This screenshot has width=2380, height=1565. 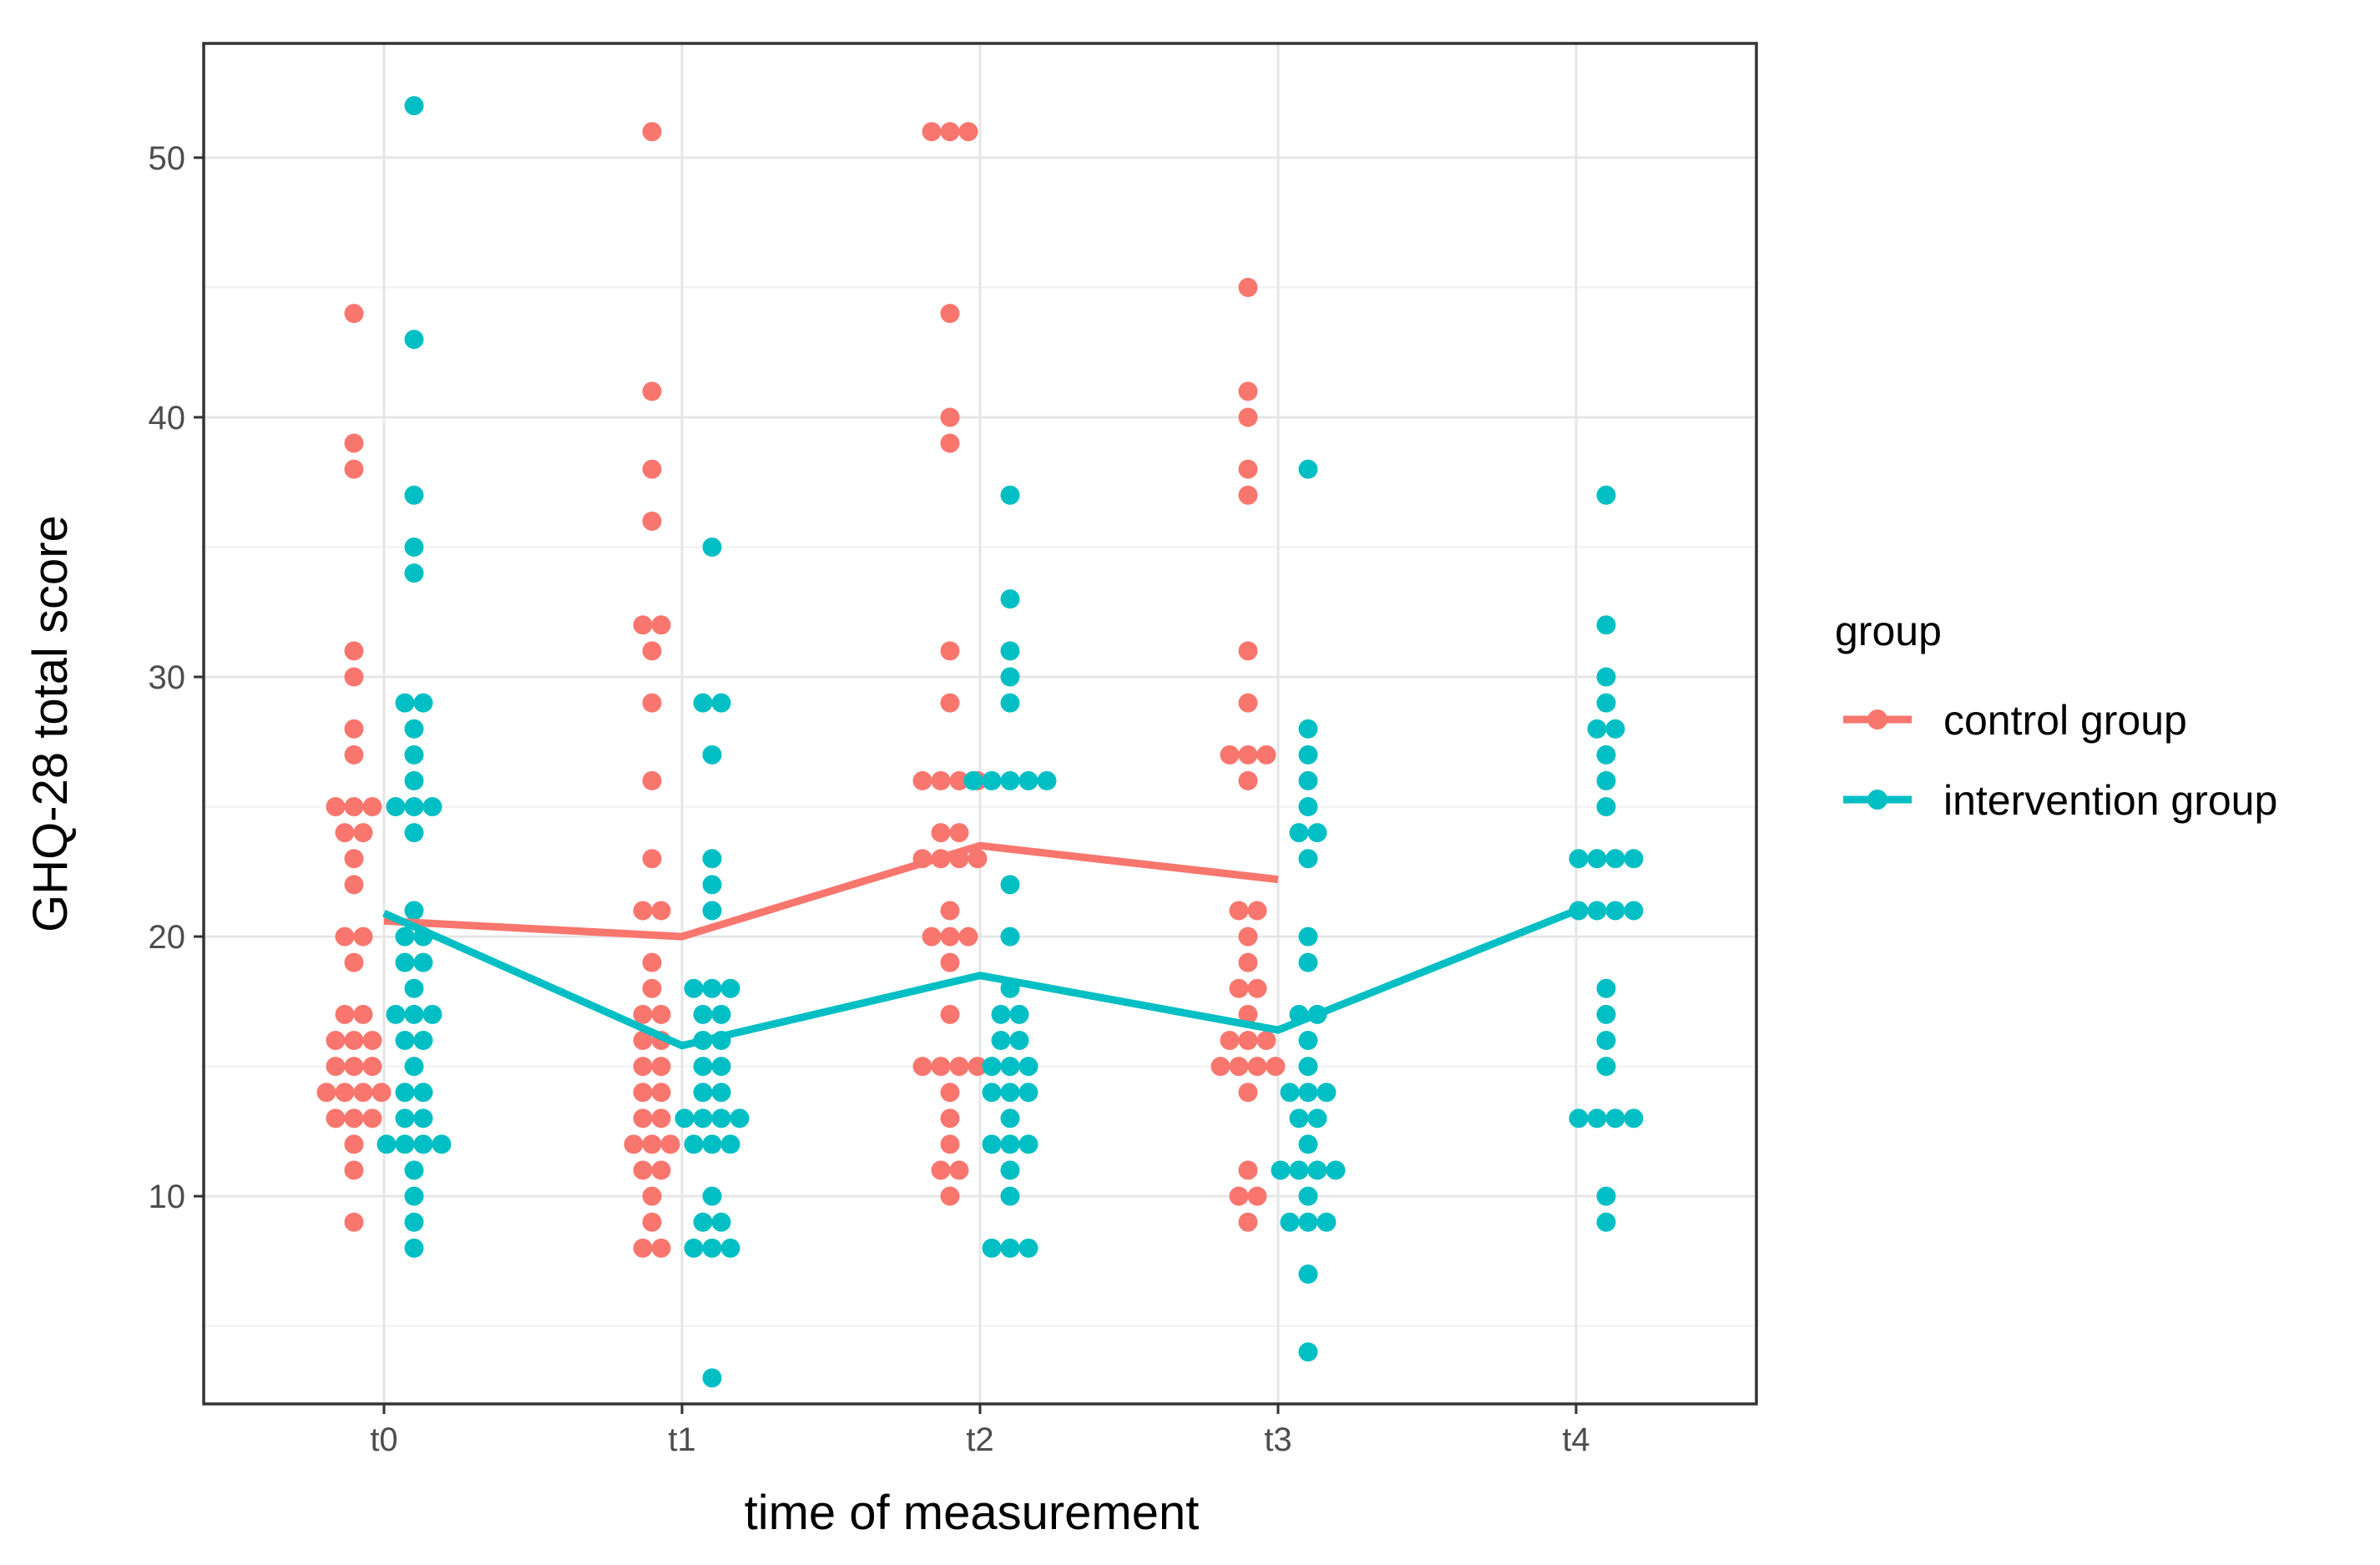 What do you see at coordinates (176, 677) in the screenshot?
I see `y-axis: 10 20 30 40 50` at bounding box center [176, 677].